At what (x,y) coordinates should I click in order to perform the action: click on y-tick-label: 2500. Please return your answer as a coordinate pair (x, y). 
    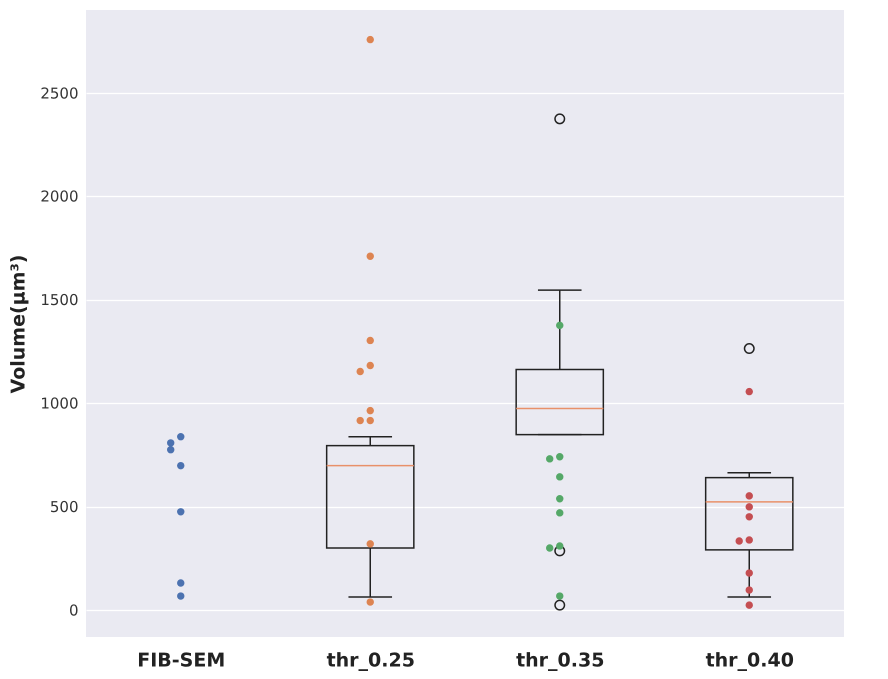
    Looking at the image, I should click on (59, 93).